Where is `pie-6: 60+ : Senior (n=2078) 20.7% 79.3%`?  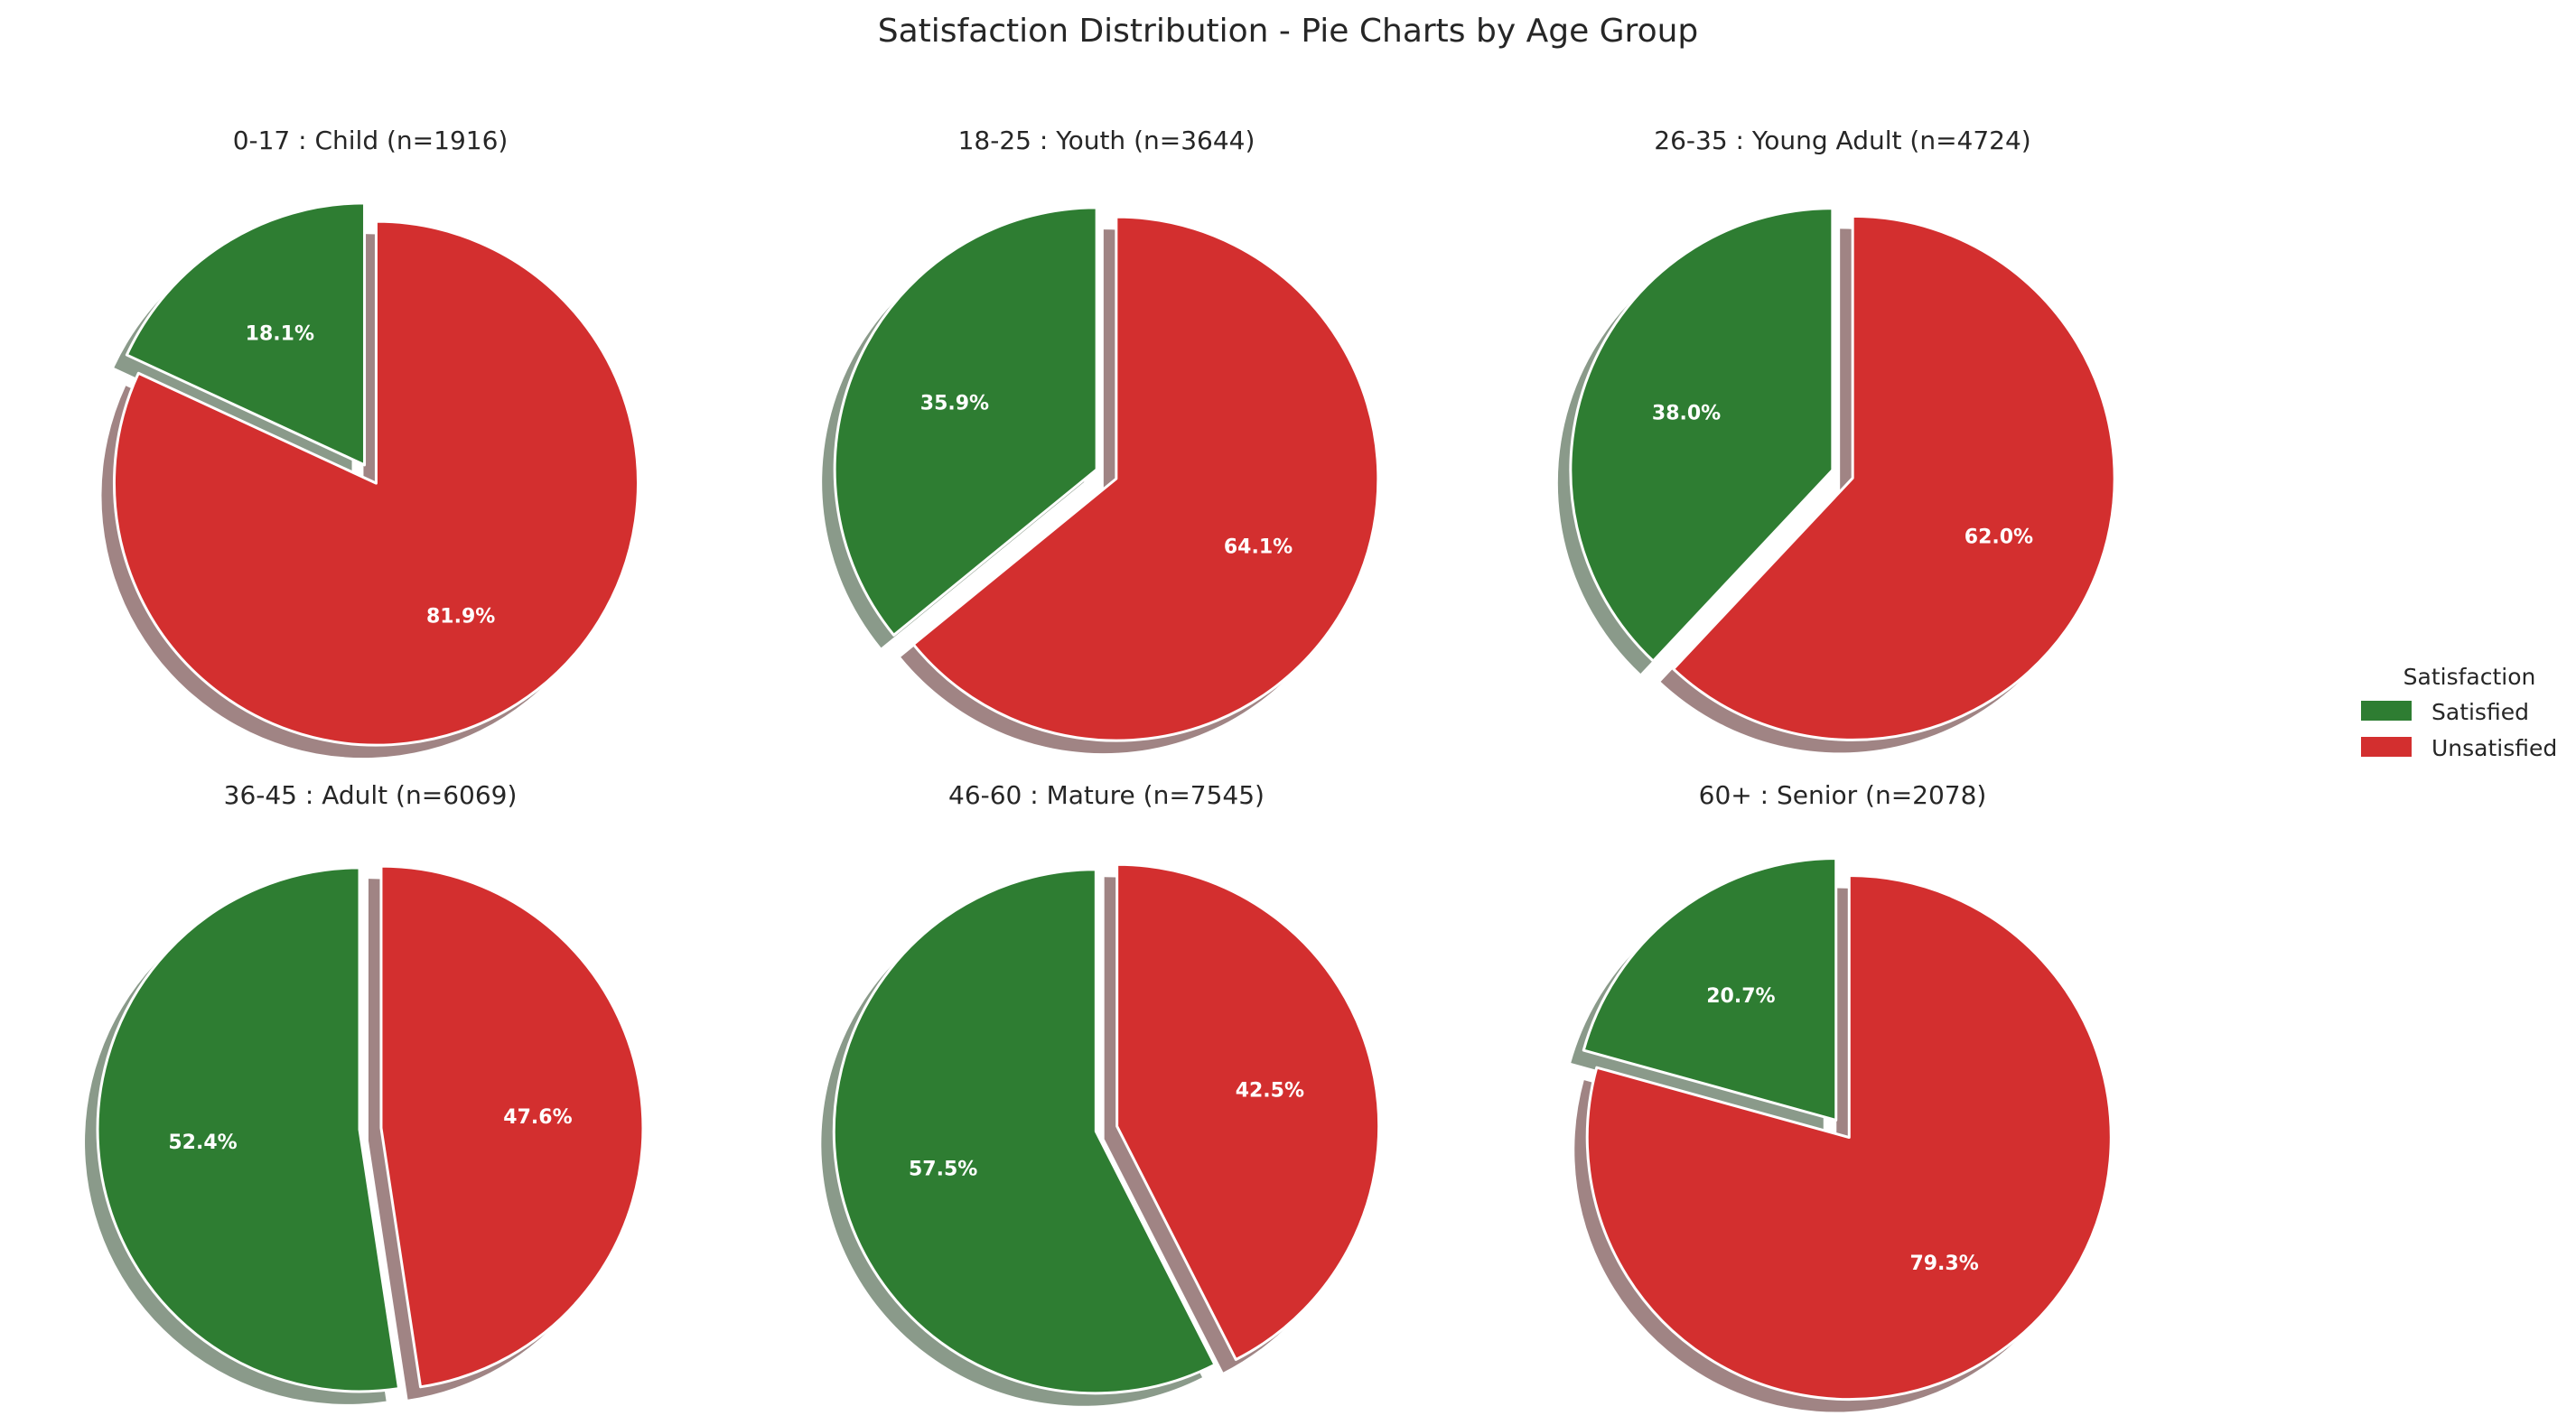 pie-6: 60+ : Senior (n=2078) 20.7% 79.3% is located at coordinates (1842, 1096).